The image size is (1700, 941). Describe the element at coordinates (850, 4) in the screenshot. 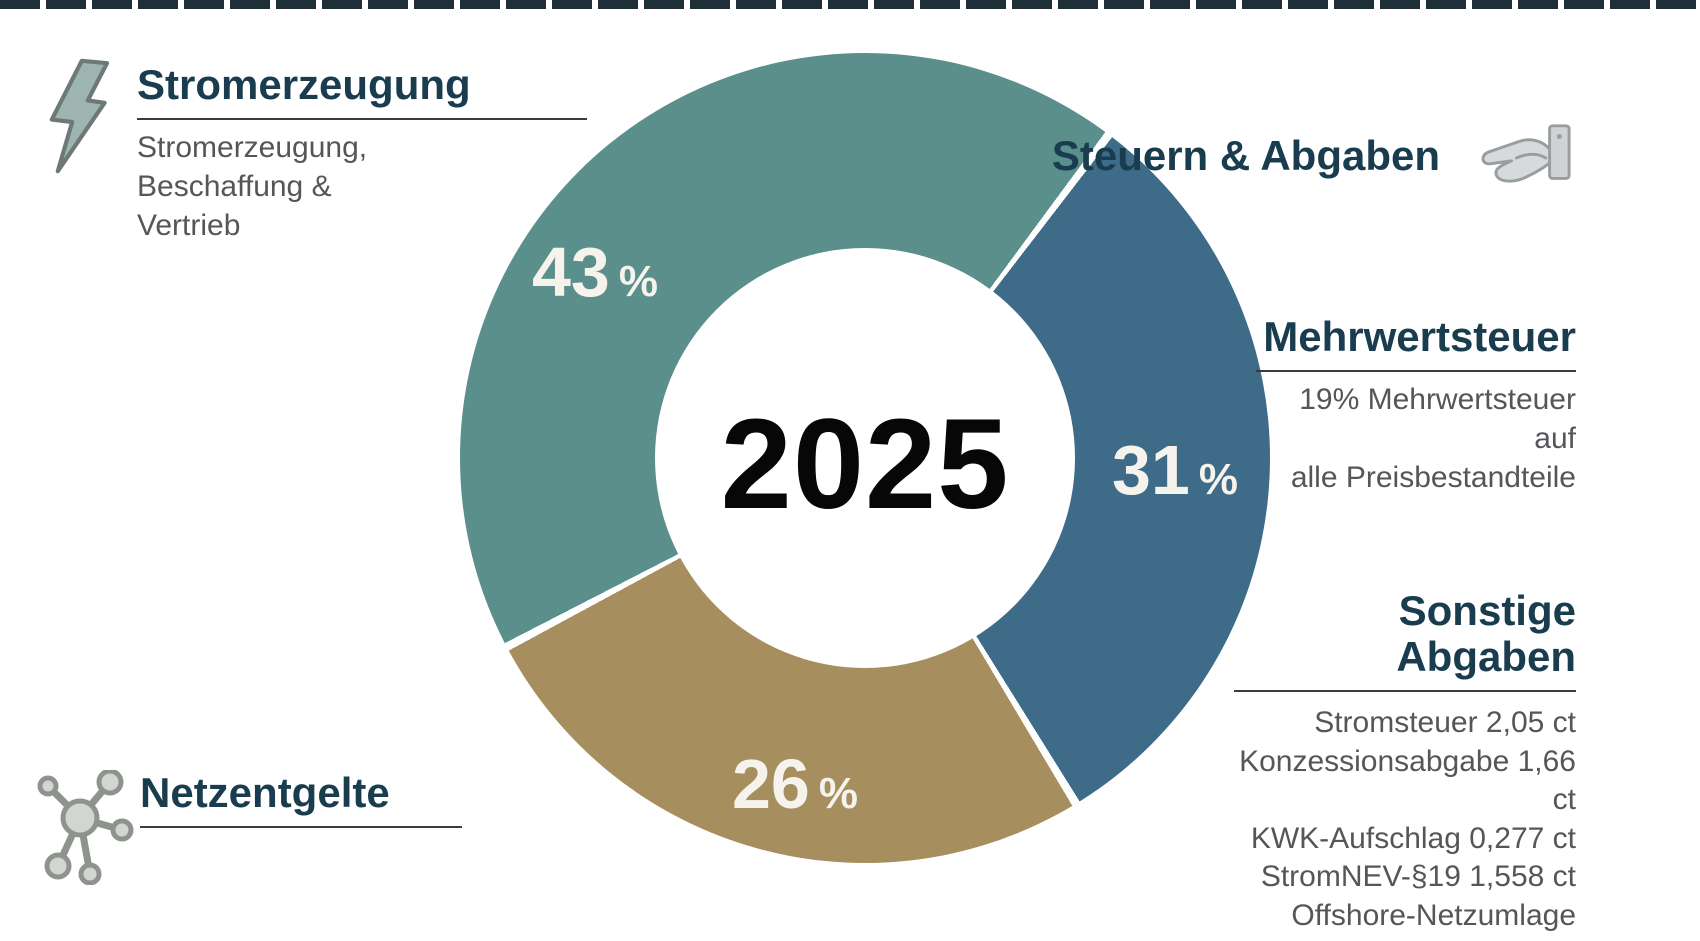

I see `top-dashed-bar` at that location.